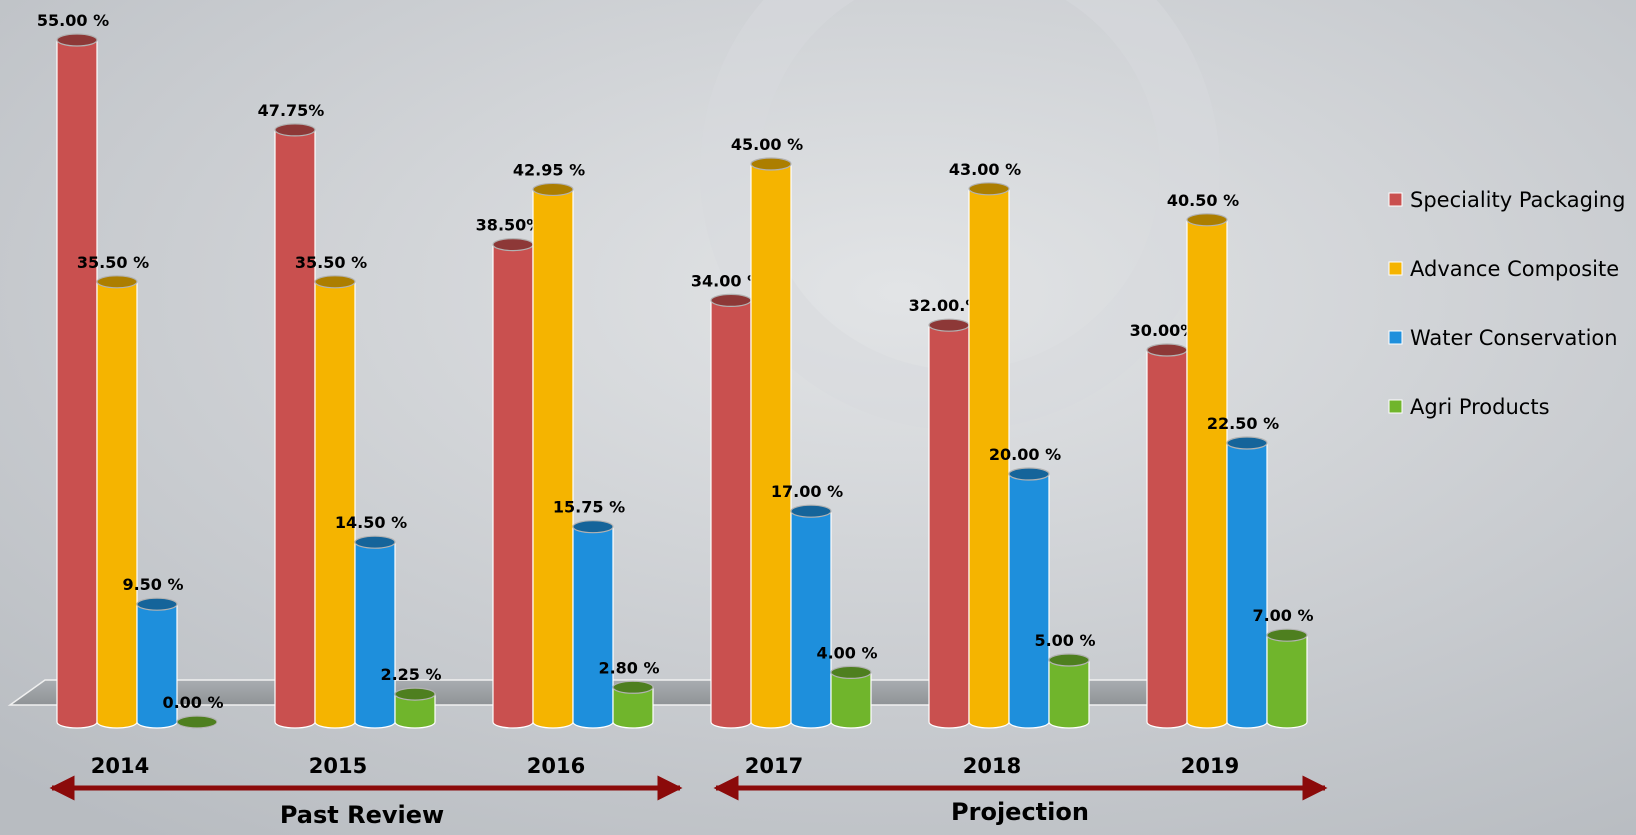 This screenshot has width=1636, height=835. Describe the element at coordinates (371, 522) in the screenshot. I see `value-label: 14.50 %` at that location.